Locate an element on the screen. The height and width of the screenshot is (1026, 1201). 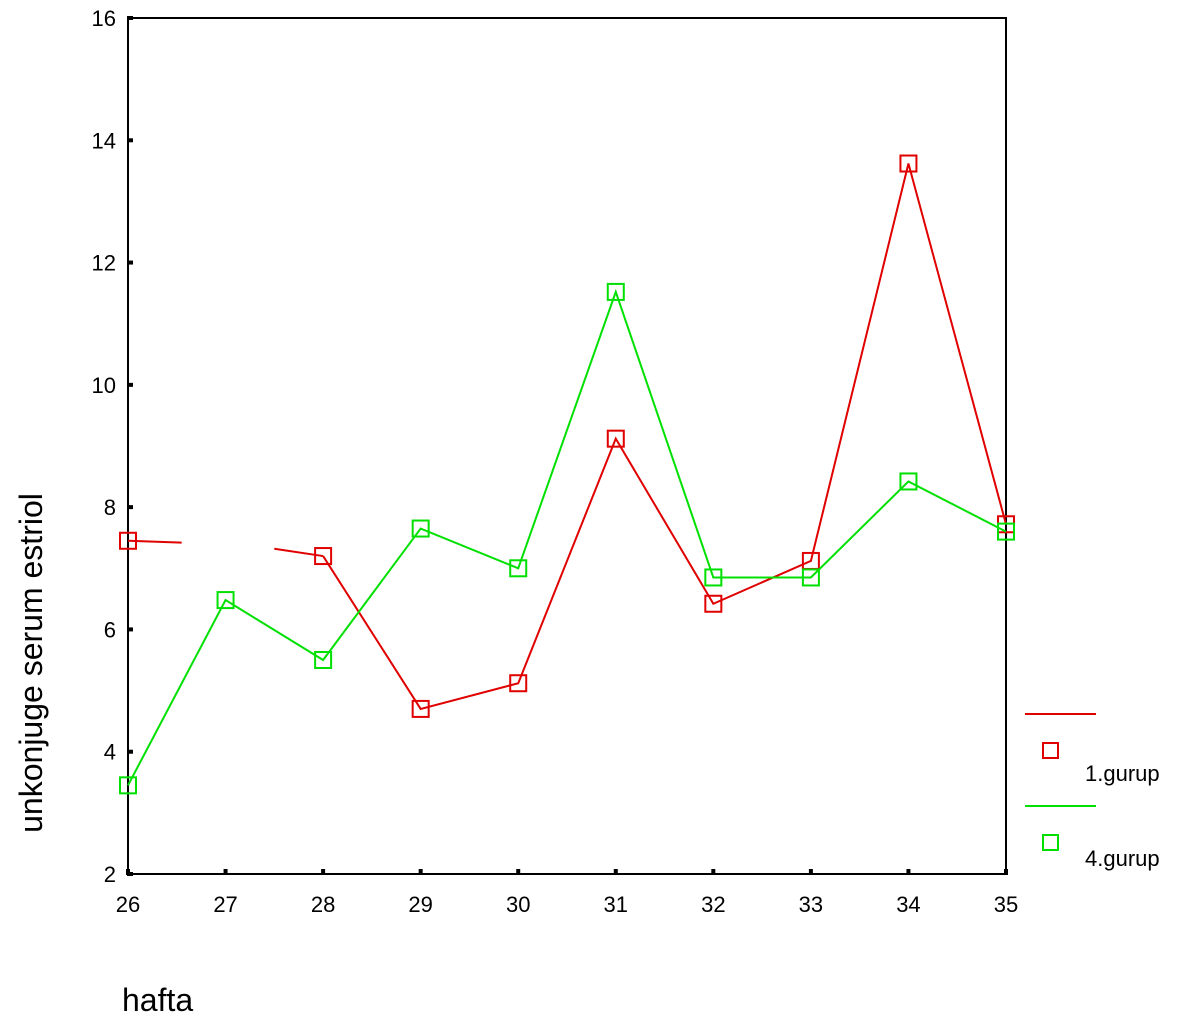
x-axis-title: hafta is located at coordinates (157, 1000).